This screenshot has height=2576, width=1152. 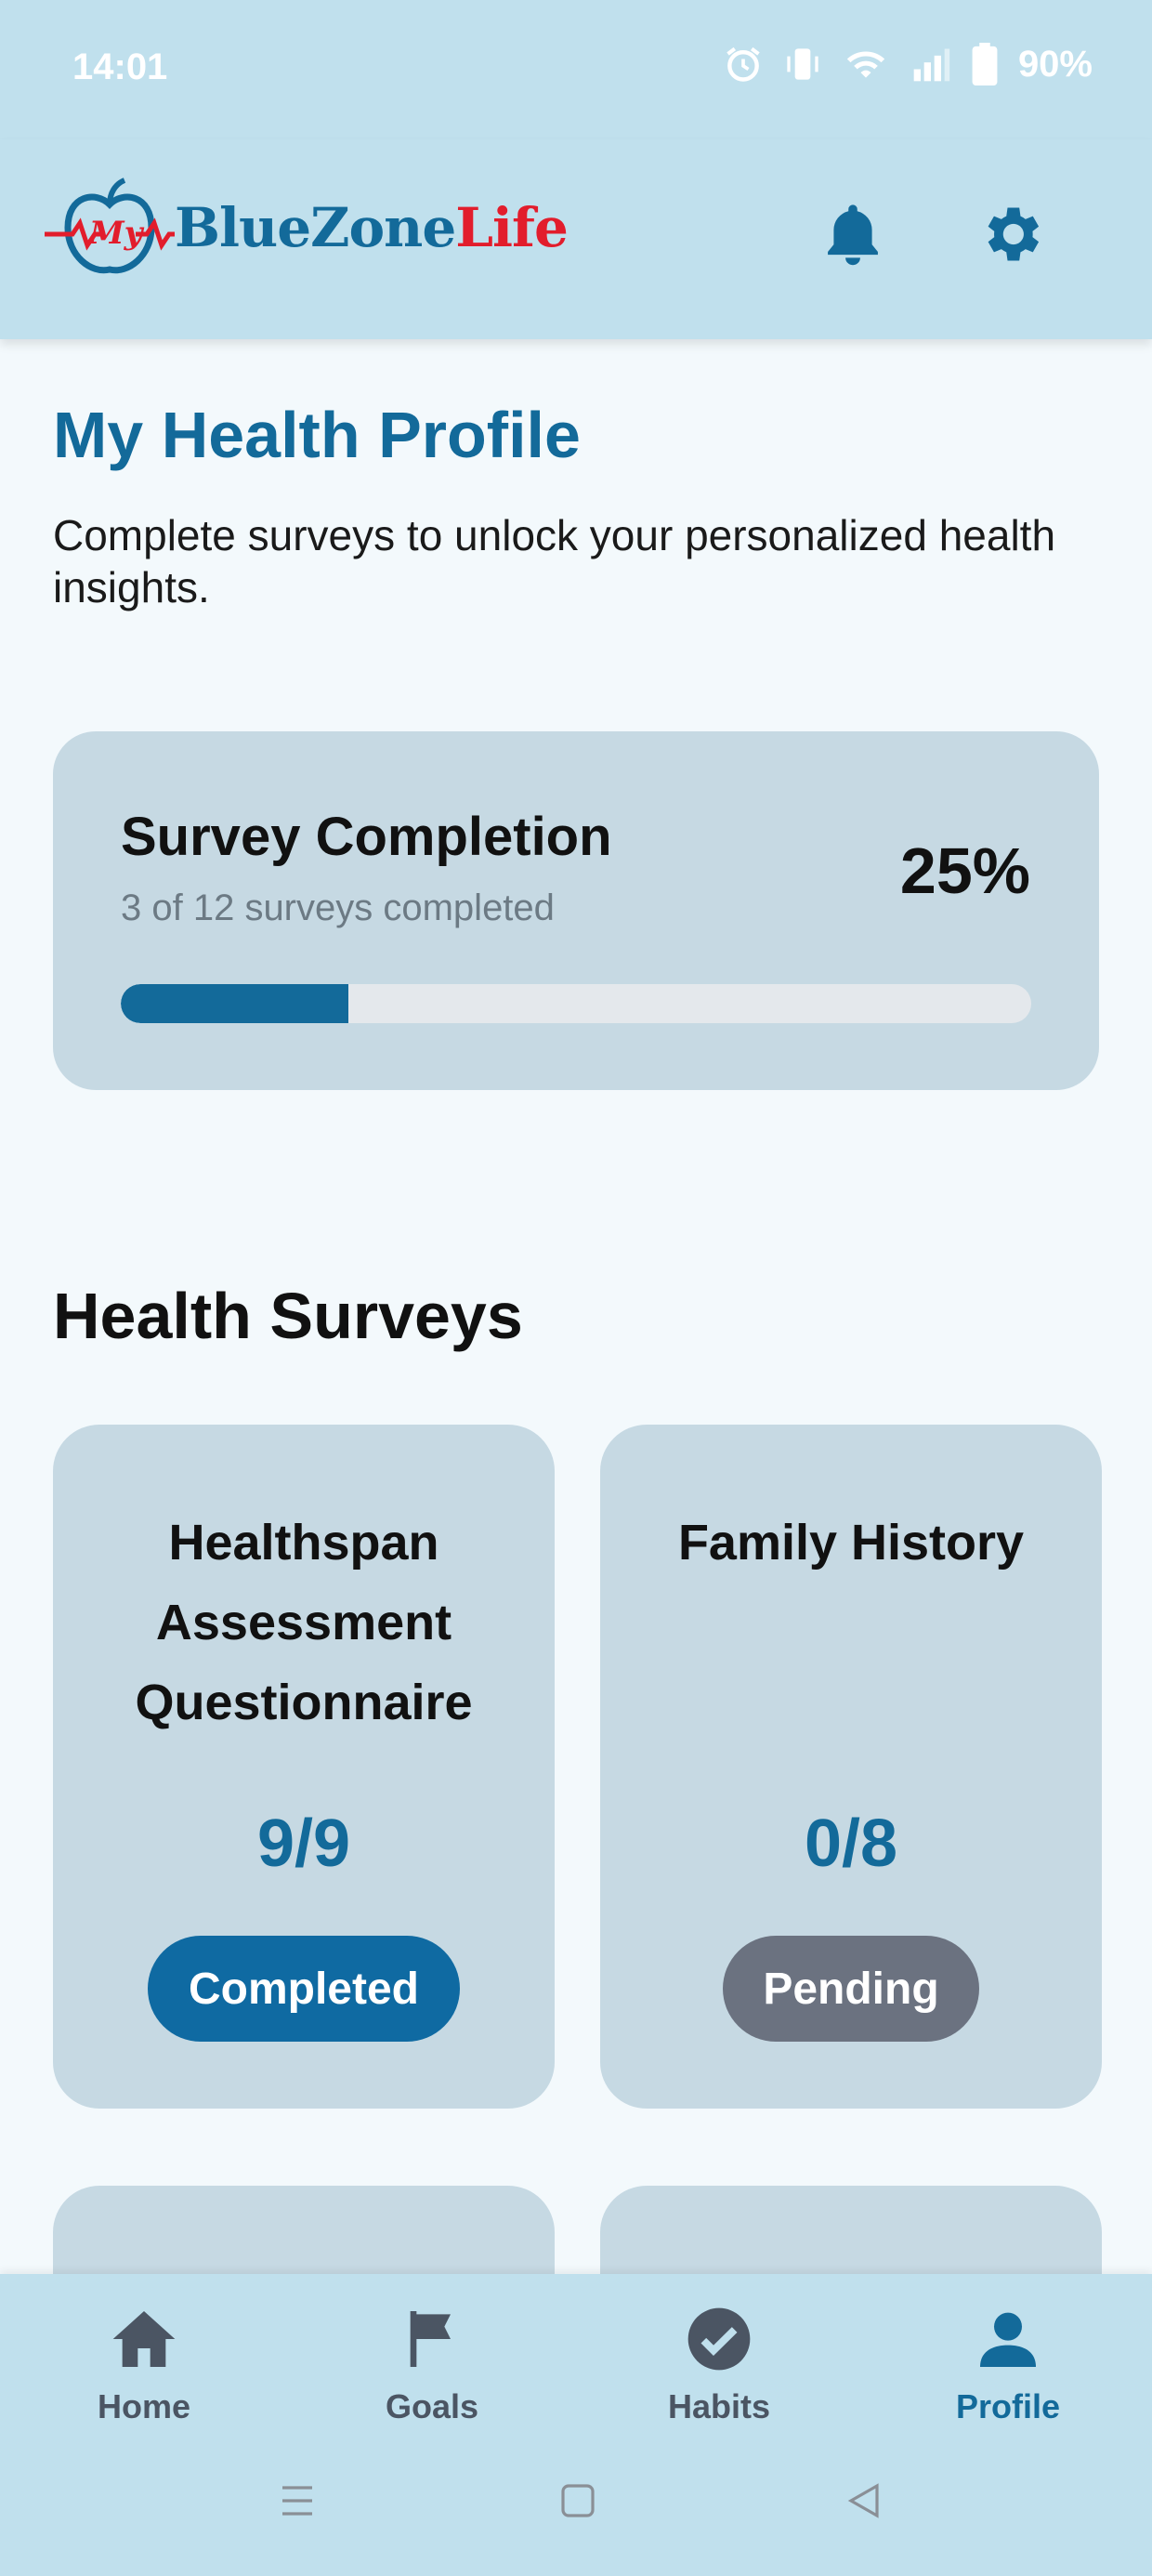 What do you see at coordinates (931, 65) in the screenshot?
I see `signal-icon` at bounding box center [931, 65].